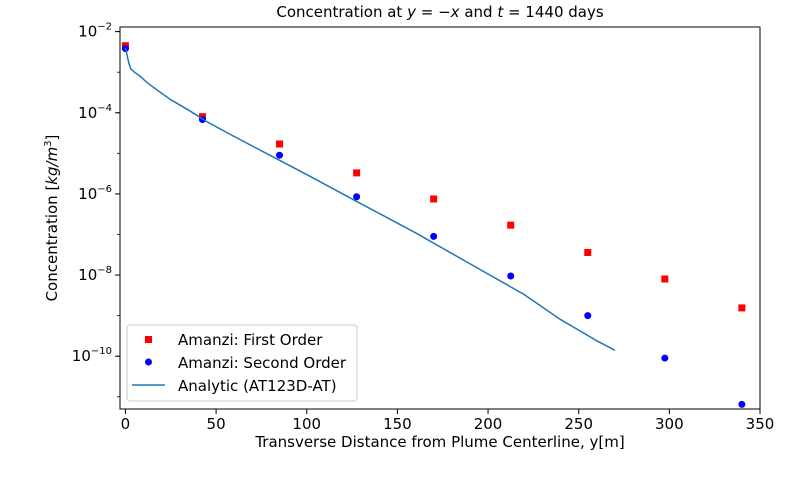 This screenshot has width=800, height=480. Describe the element at coordinates (397, 424) in the screenshot. I see `x-tick-label: 150` at that location.